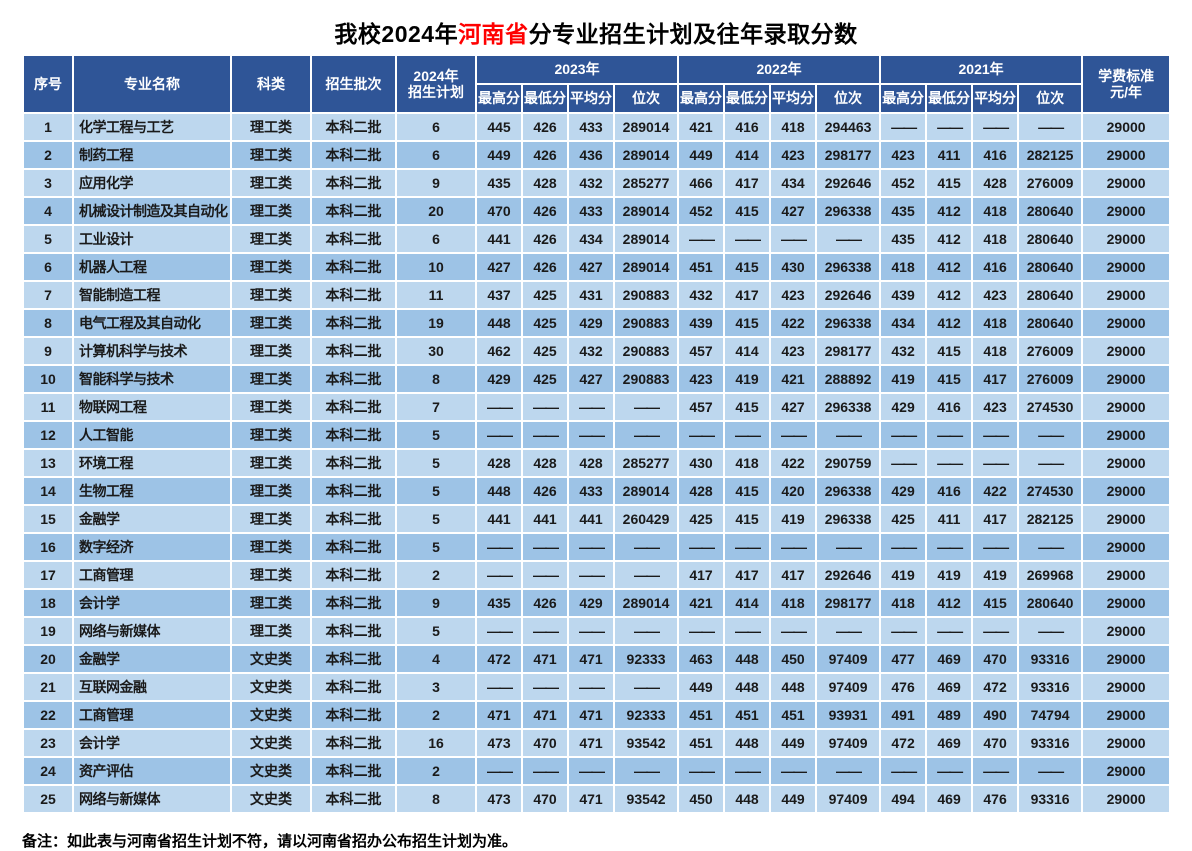  I want to click on cell-2021-rank: 276009, so click(1050, 183).